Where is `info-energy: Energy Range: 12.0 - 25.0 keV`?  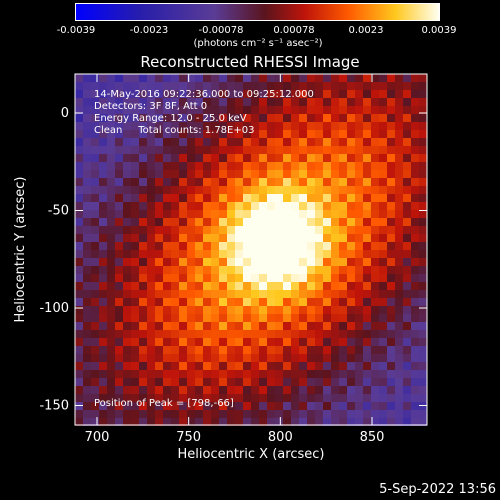
info-energy: Energy Range: 12.0 - 25.0 keV is located at coordinates (170, 118).